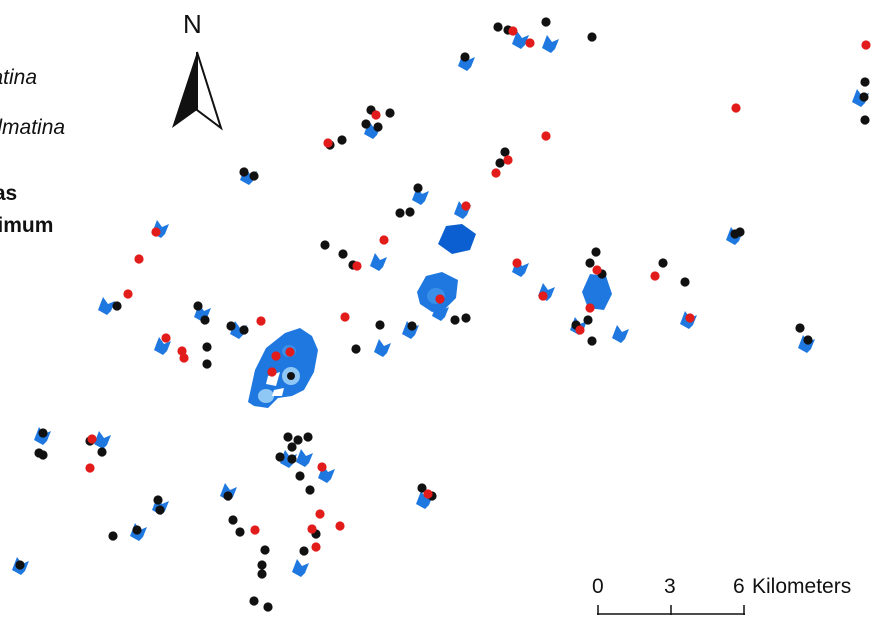 The height and width of the screenshot is (621, 885). Describe the element at coordinates (739, 586) in the screenshot. I see `scale-tick-6: 6` at that location.